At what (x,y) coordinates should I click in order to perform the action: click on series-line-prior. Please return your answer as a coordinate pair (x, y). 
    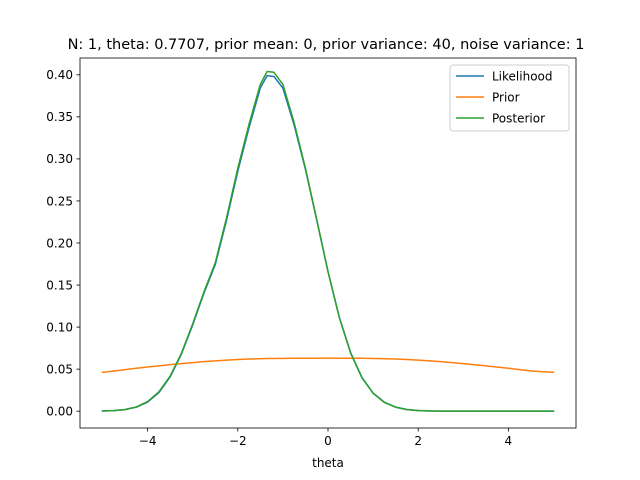
    Looking at the image, I should click on (328, 365).